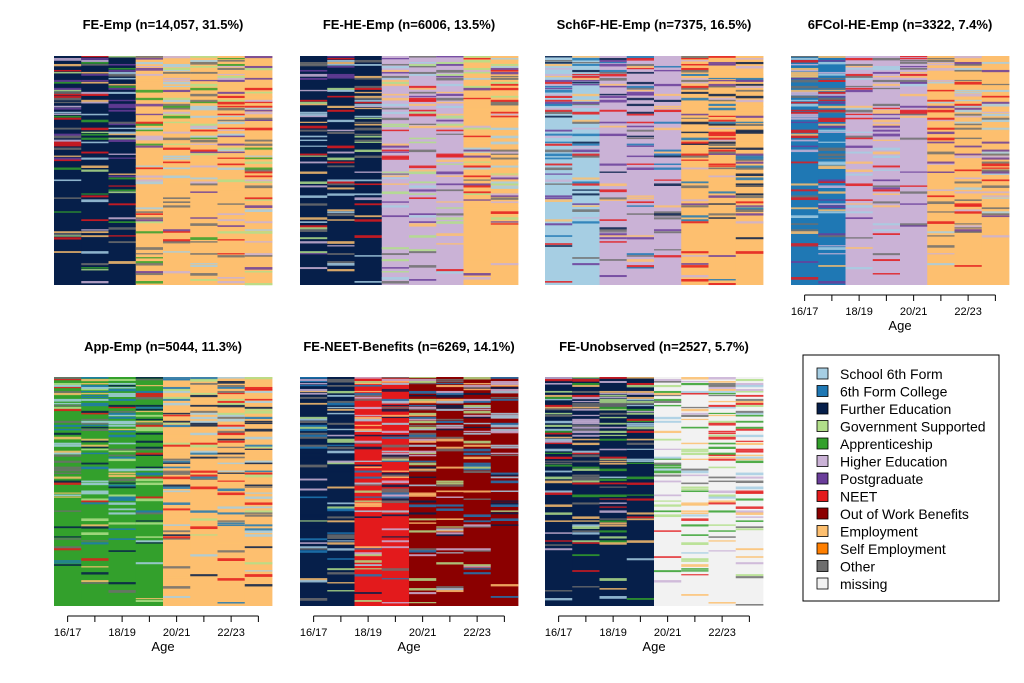 This screenshot has width=1024, height=683. What do you see at coordinates (857, 567) in the screenshot?
I see `legend-label: Other` at bounding box center [857, 567].